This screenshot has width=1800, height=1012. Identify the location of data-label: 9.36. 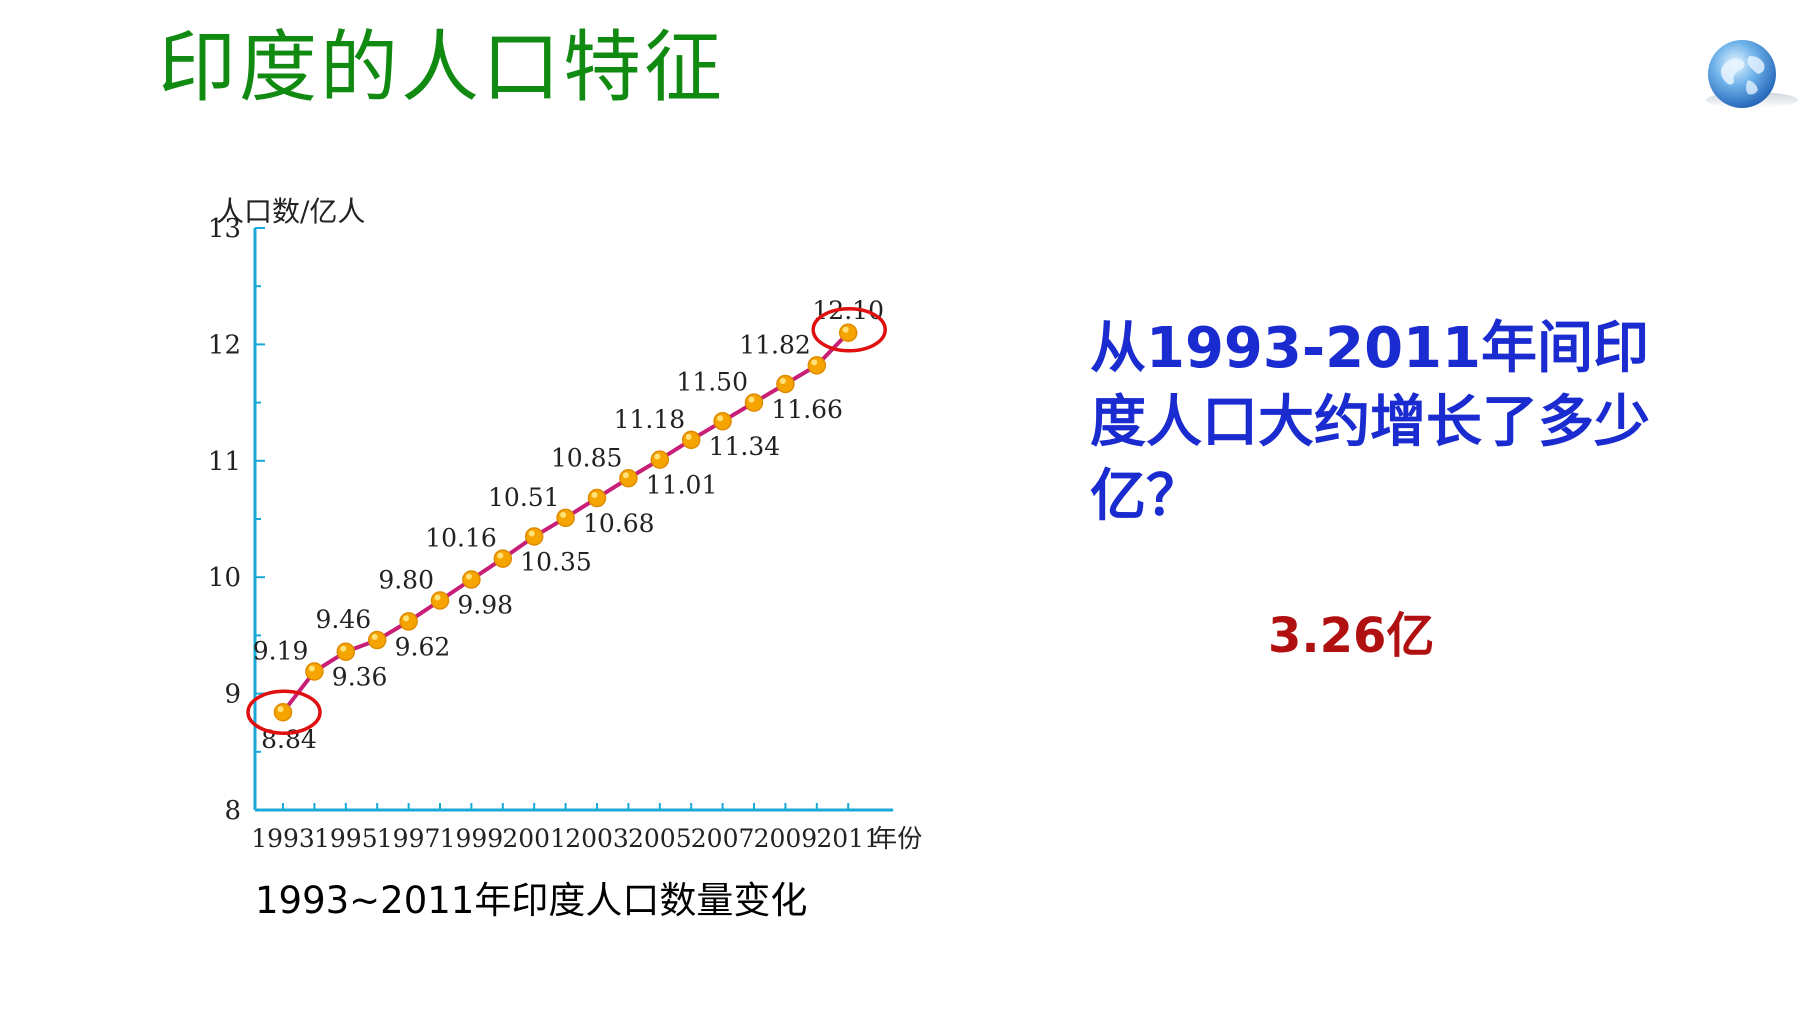
(360, 677).